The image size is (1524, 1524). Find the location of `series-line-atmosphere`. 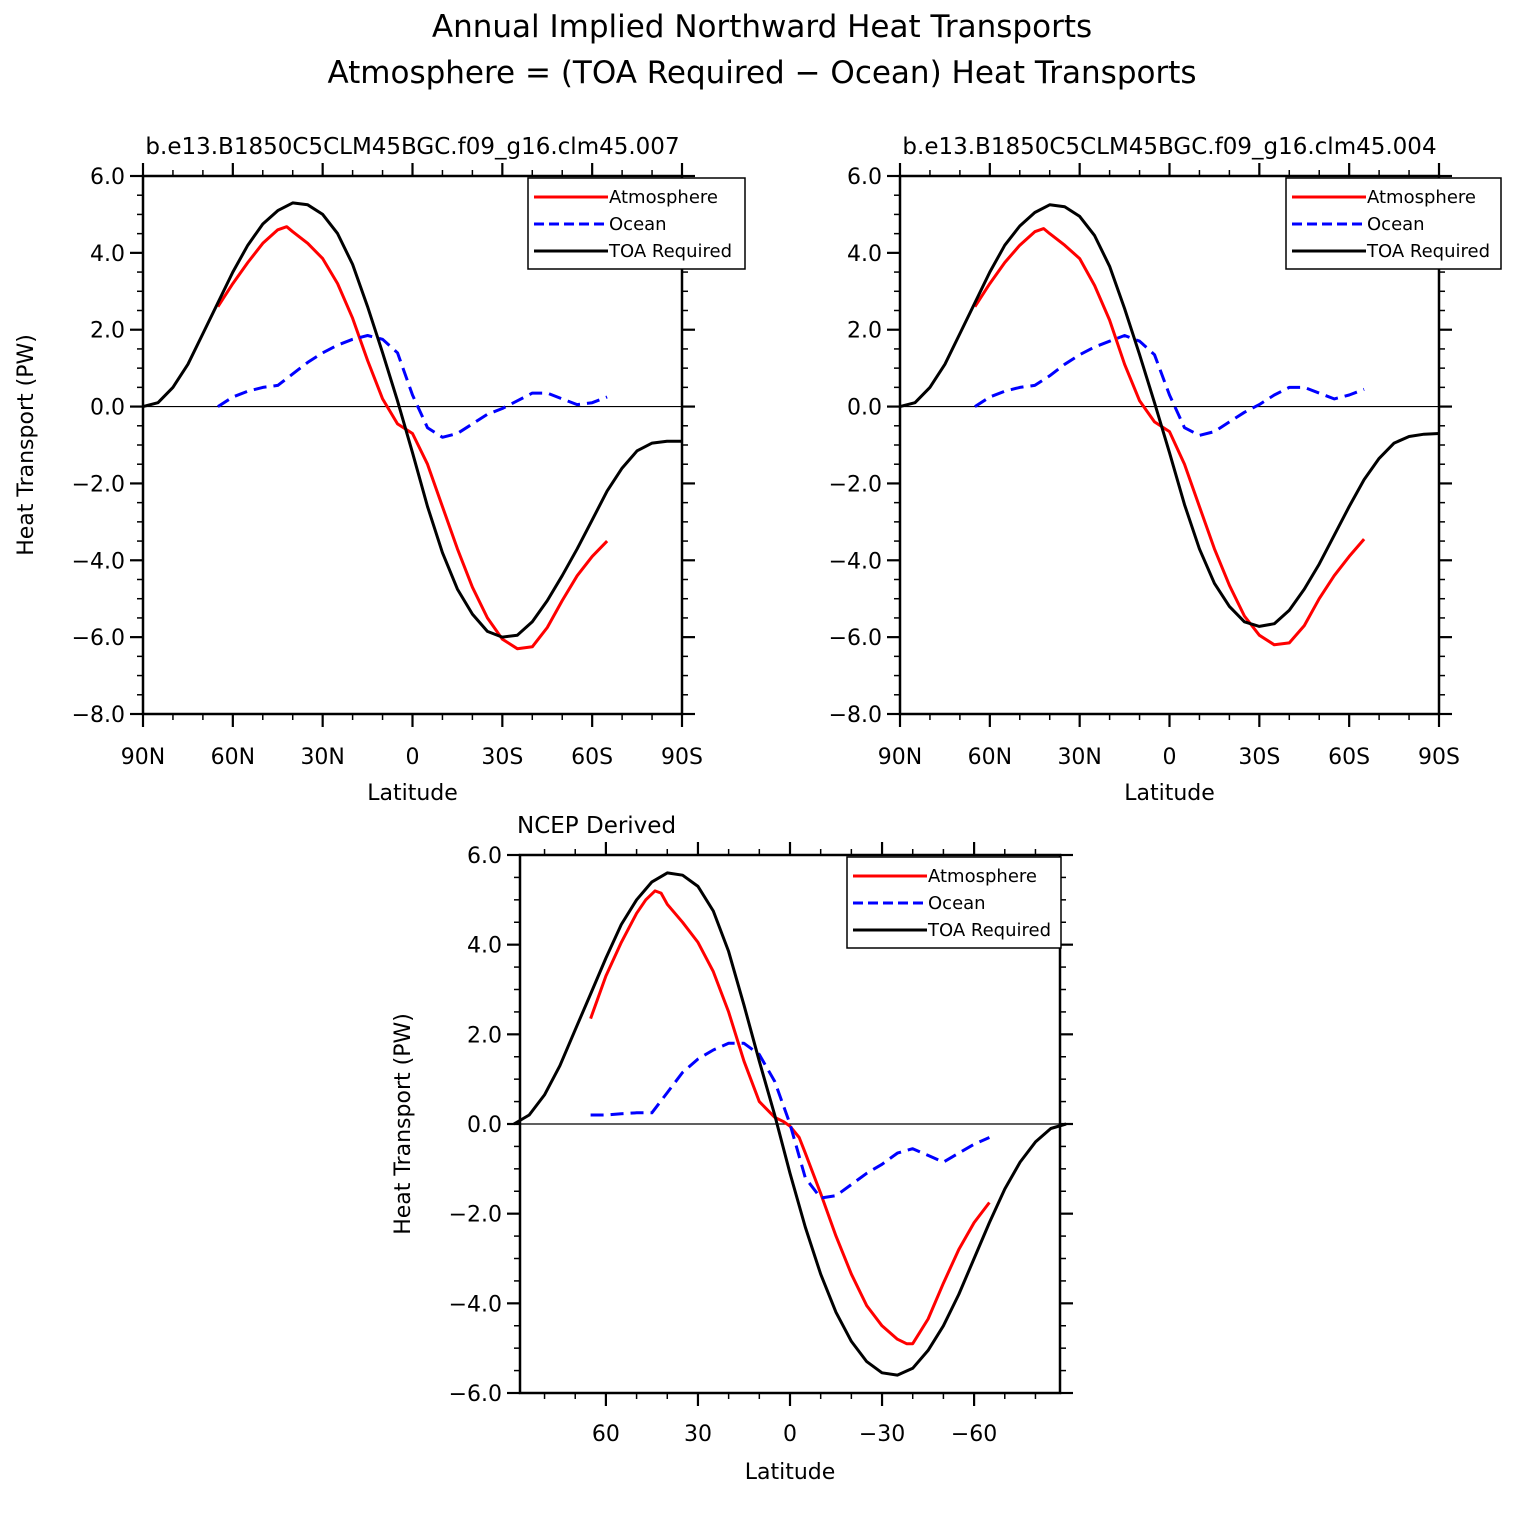

series-line-atmosphere is located at coordinates (790, 1117).